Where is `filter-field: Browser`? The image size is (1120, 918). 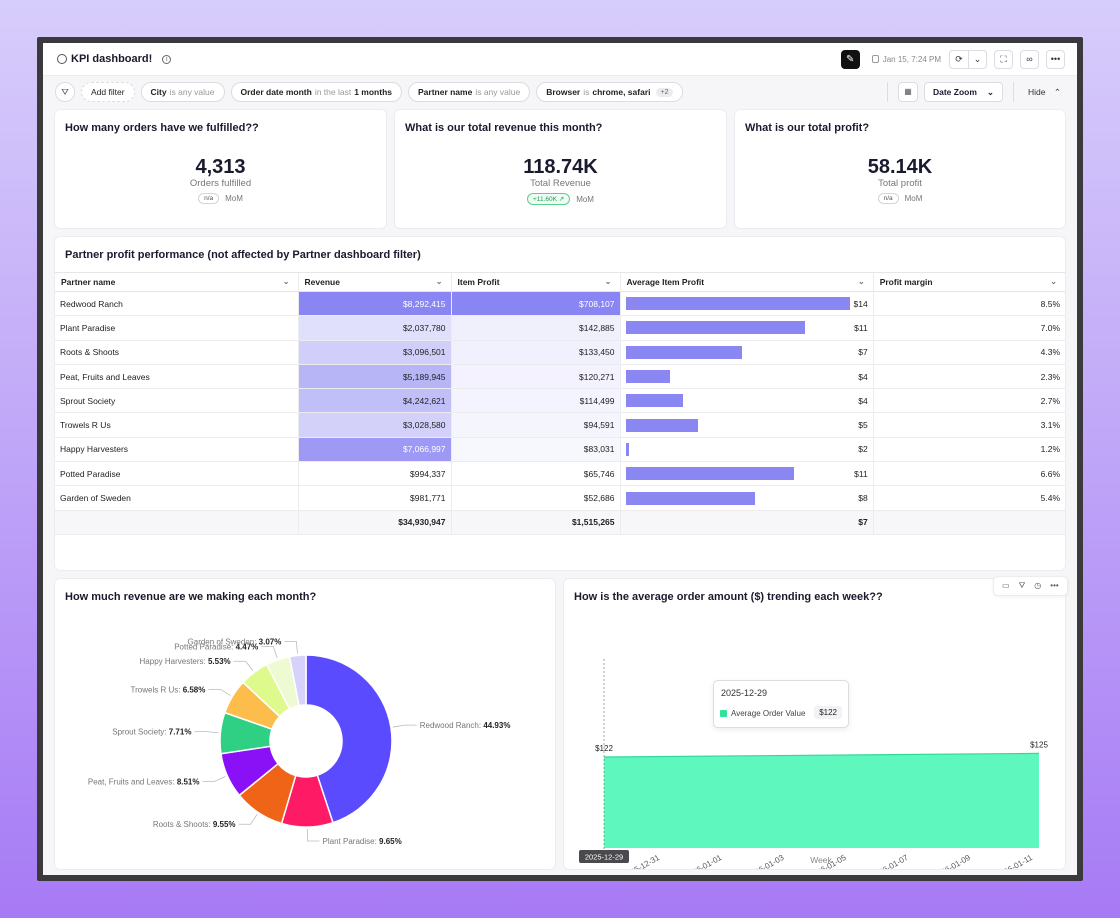 filter-field: Browser is located at coordinates (563, 92).